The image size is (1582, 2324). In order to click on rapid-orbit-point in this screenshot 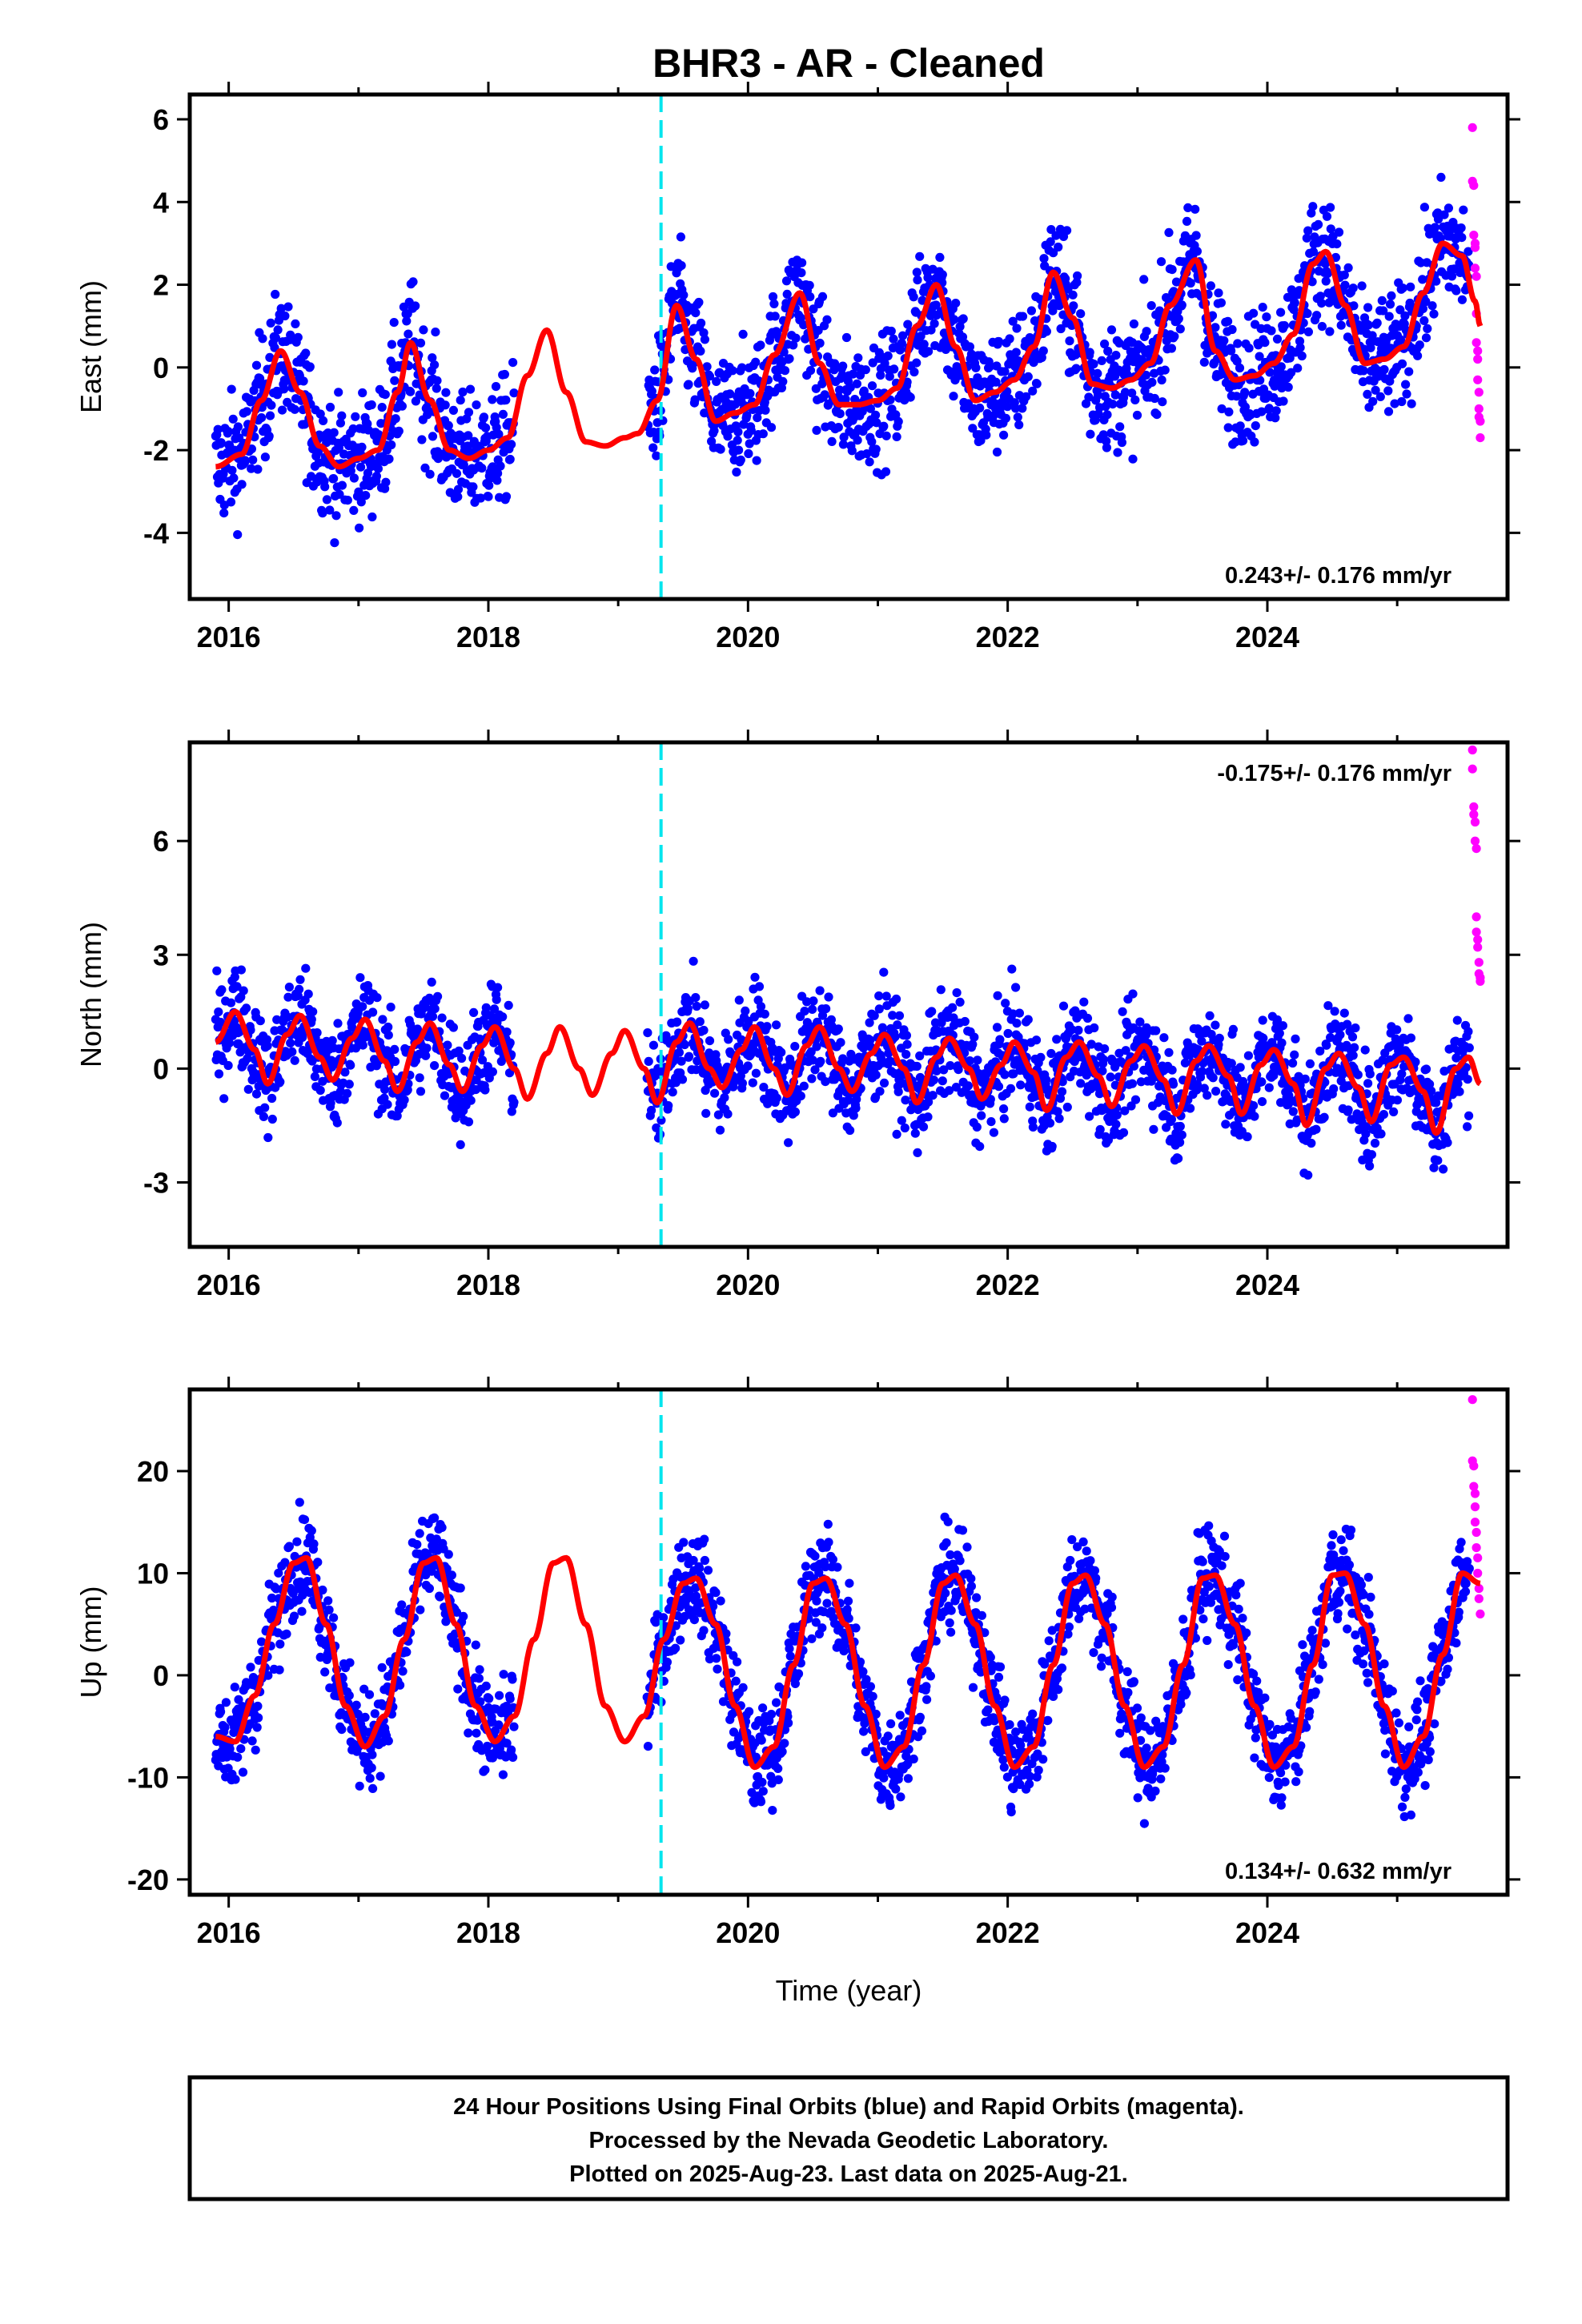, I will do `click(1474, 186)`.